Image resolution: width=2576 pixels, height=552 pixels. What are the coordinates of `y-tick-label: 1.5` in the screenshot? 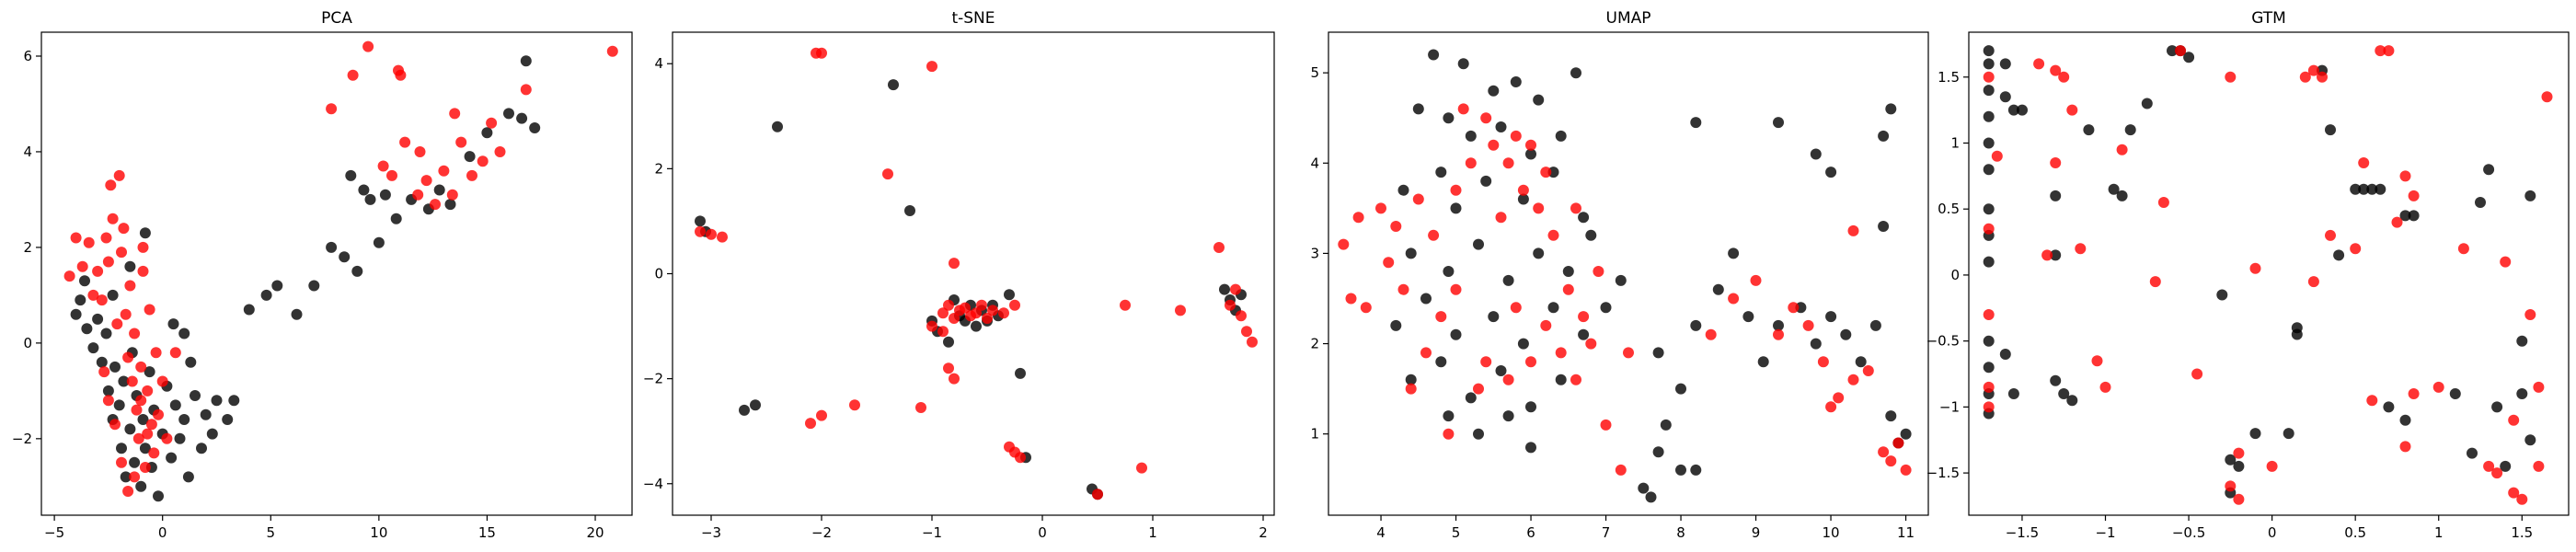 It's located at (1949, 77).